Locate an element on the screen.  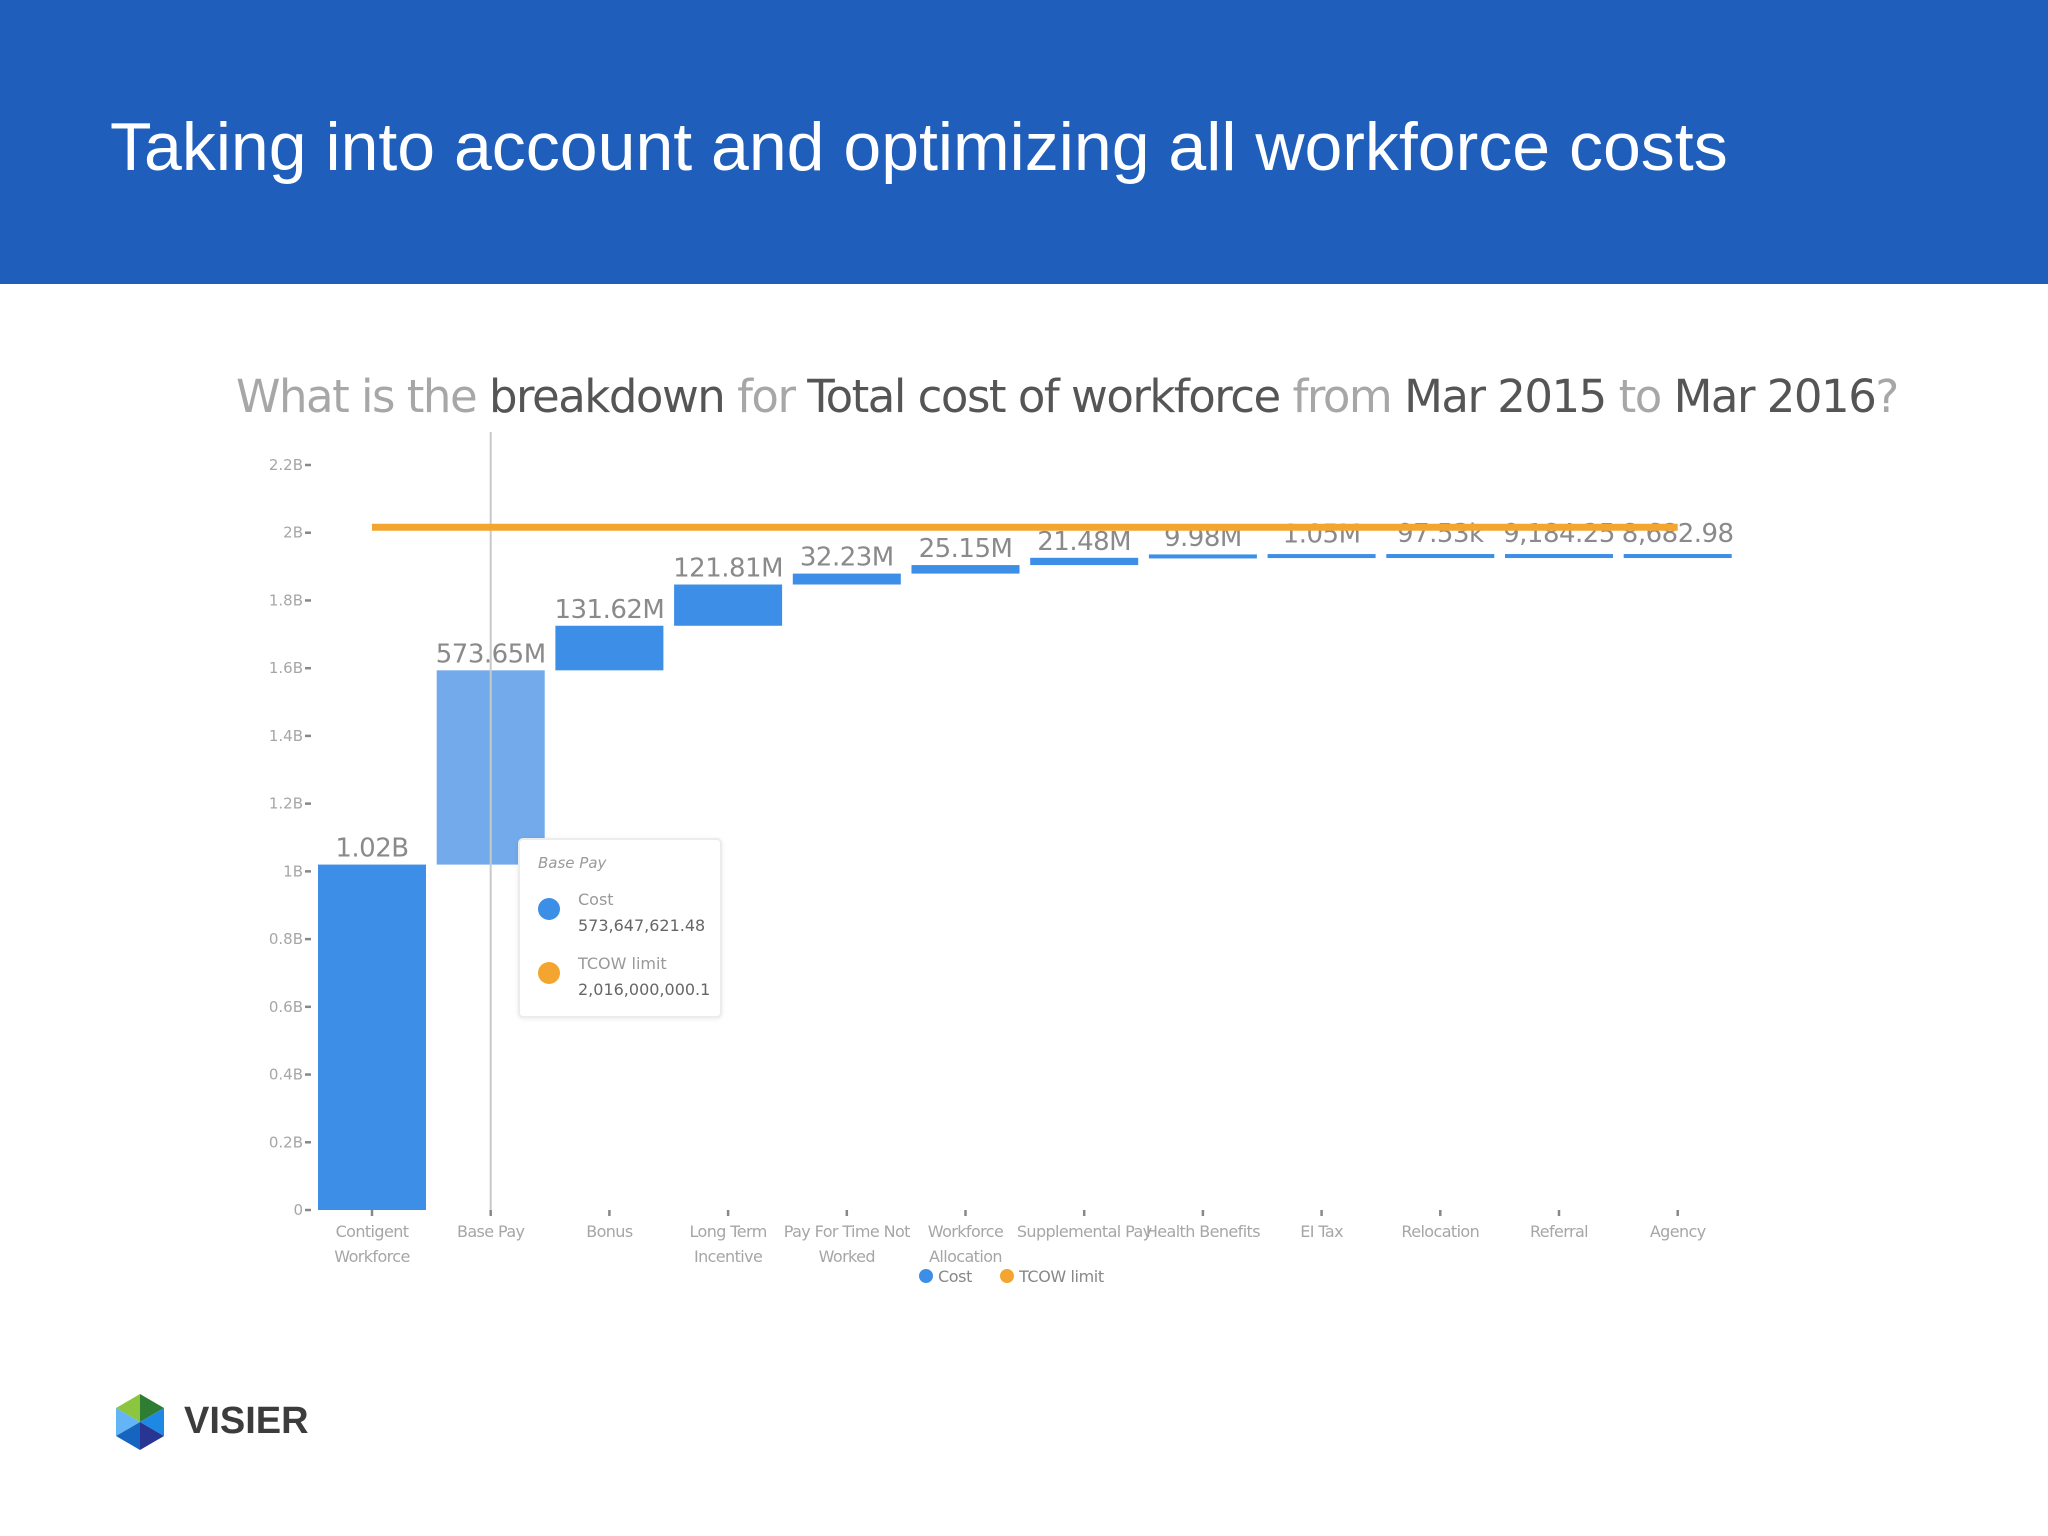
bar-value-label: 9,184.25 is located at coordinates (1559, 534).